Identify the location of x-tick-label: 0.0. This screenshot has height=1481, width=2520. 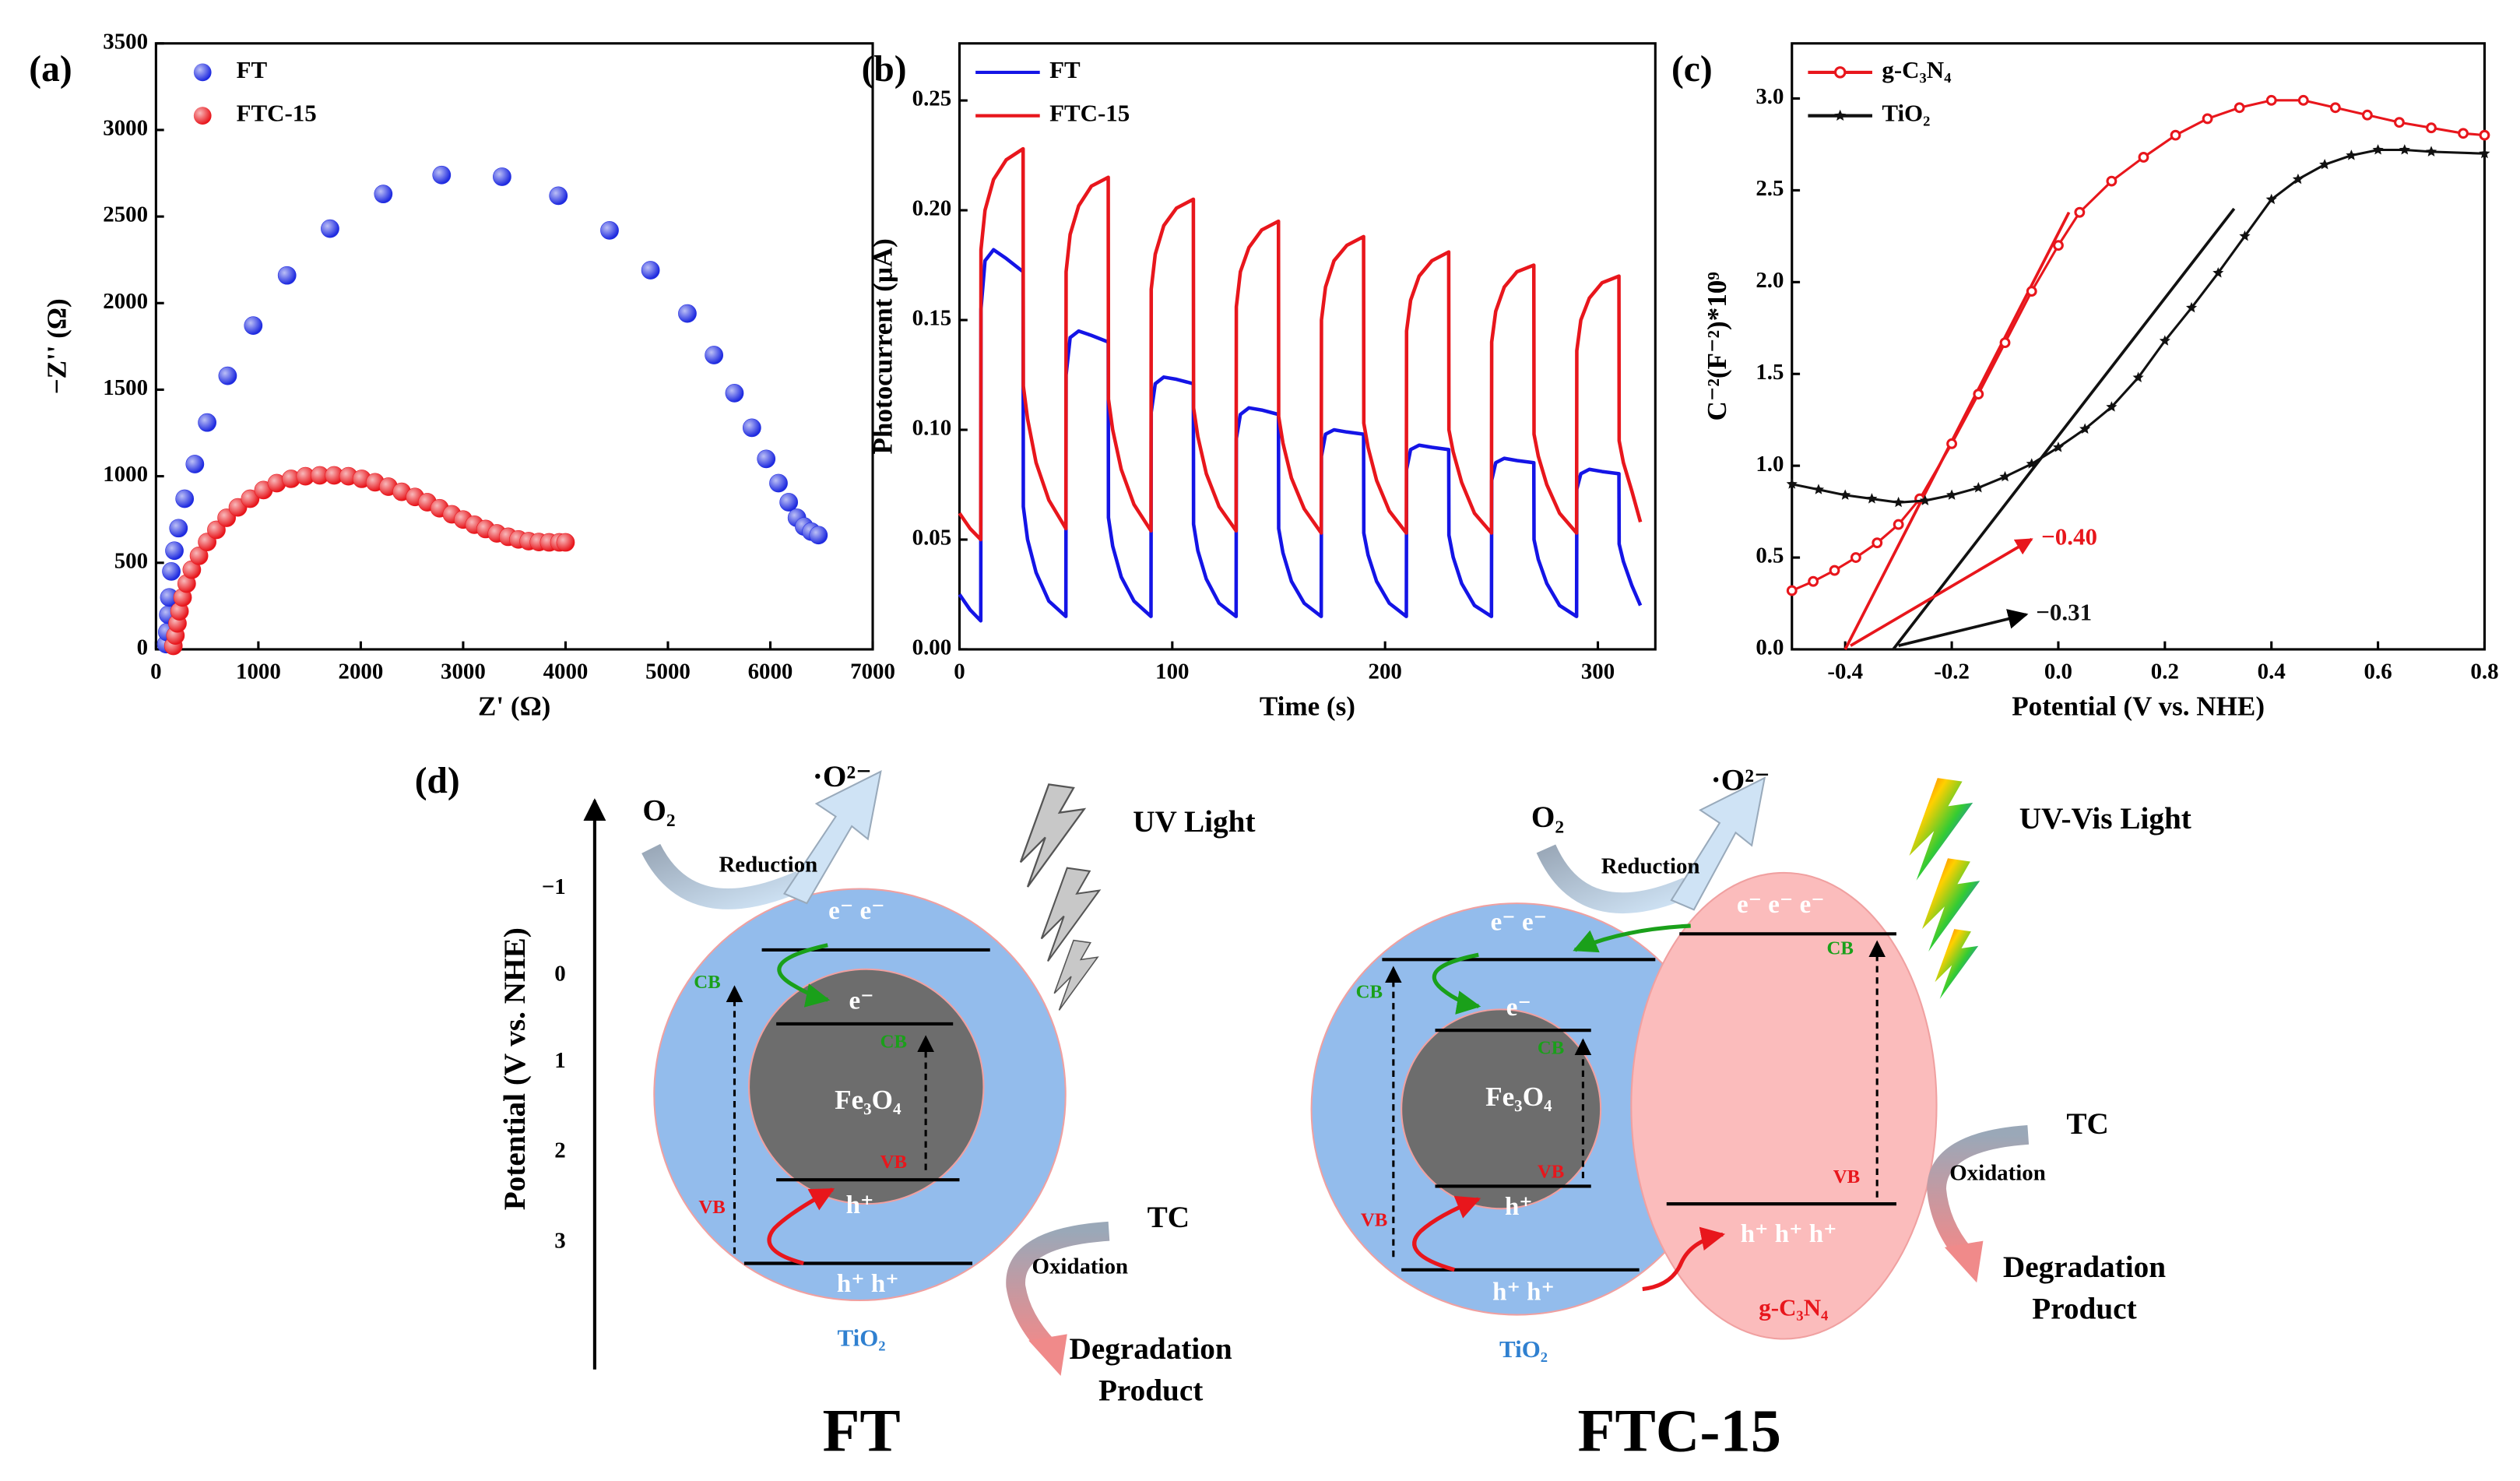
(2058, 672).